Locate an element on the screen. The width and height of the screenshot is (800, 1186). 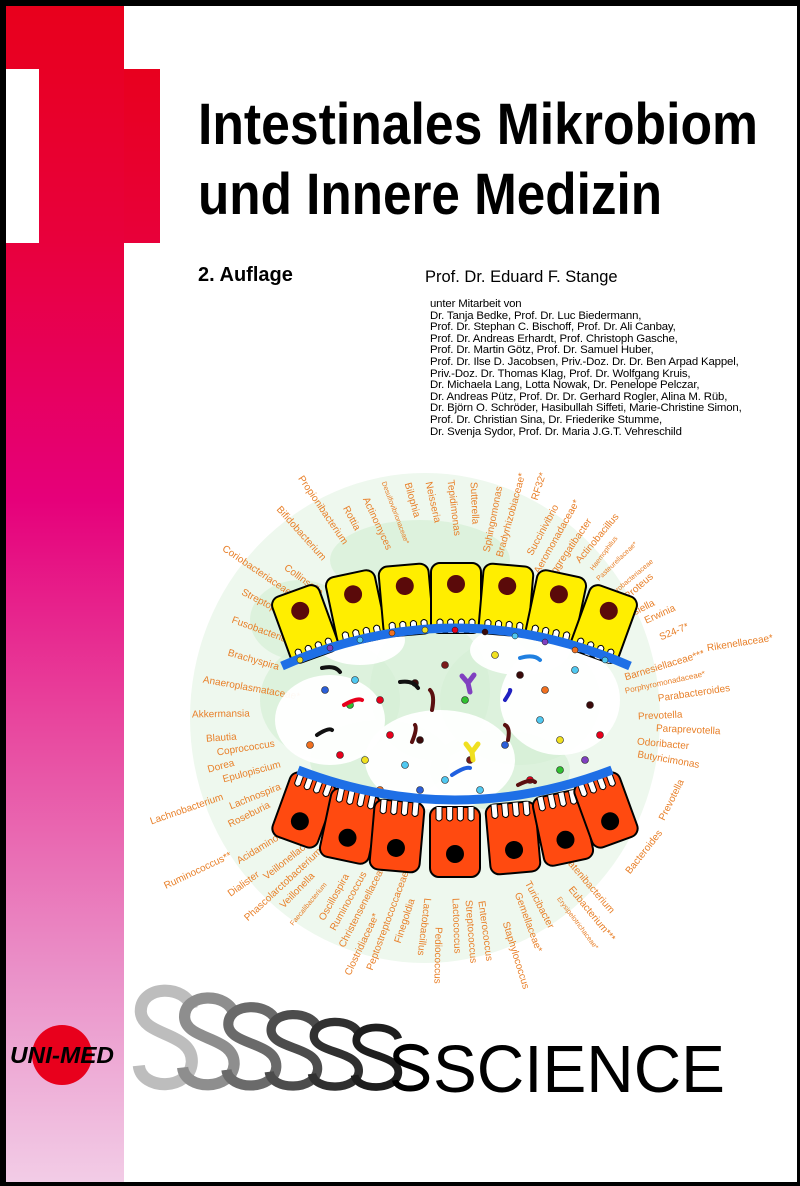
stripe-notch is located at coordinates (22, 156).